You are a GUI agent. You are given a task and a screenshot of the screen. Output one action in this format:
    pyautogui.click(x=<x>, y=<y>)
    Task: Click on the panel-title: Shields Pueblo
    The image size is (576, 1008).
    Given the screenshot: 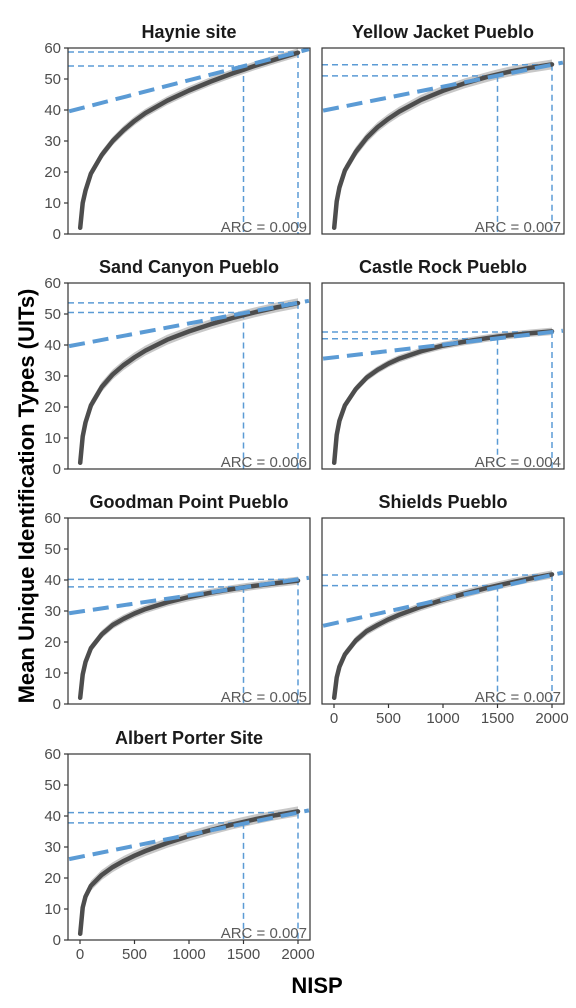 What is the action you would take?
    pyautogui.click(x=442, y=502)
    